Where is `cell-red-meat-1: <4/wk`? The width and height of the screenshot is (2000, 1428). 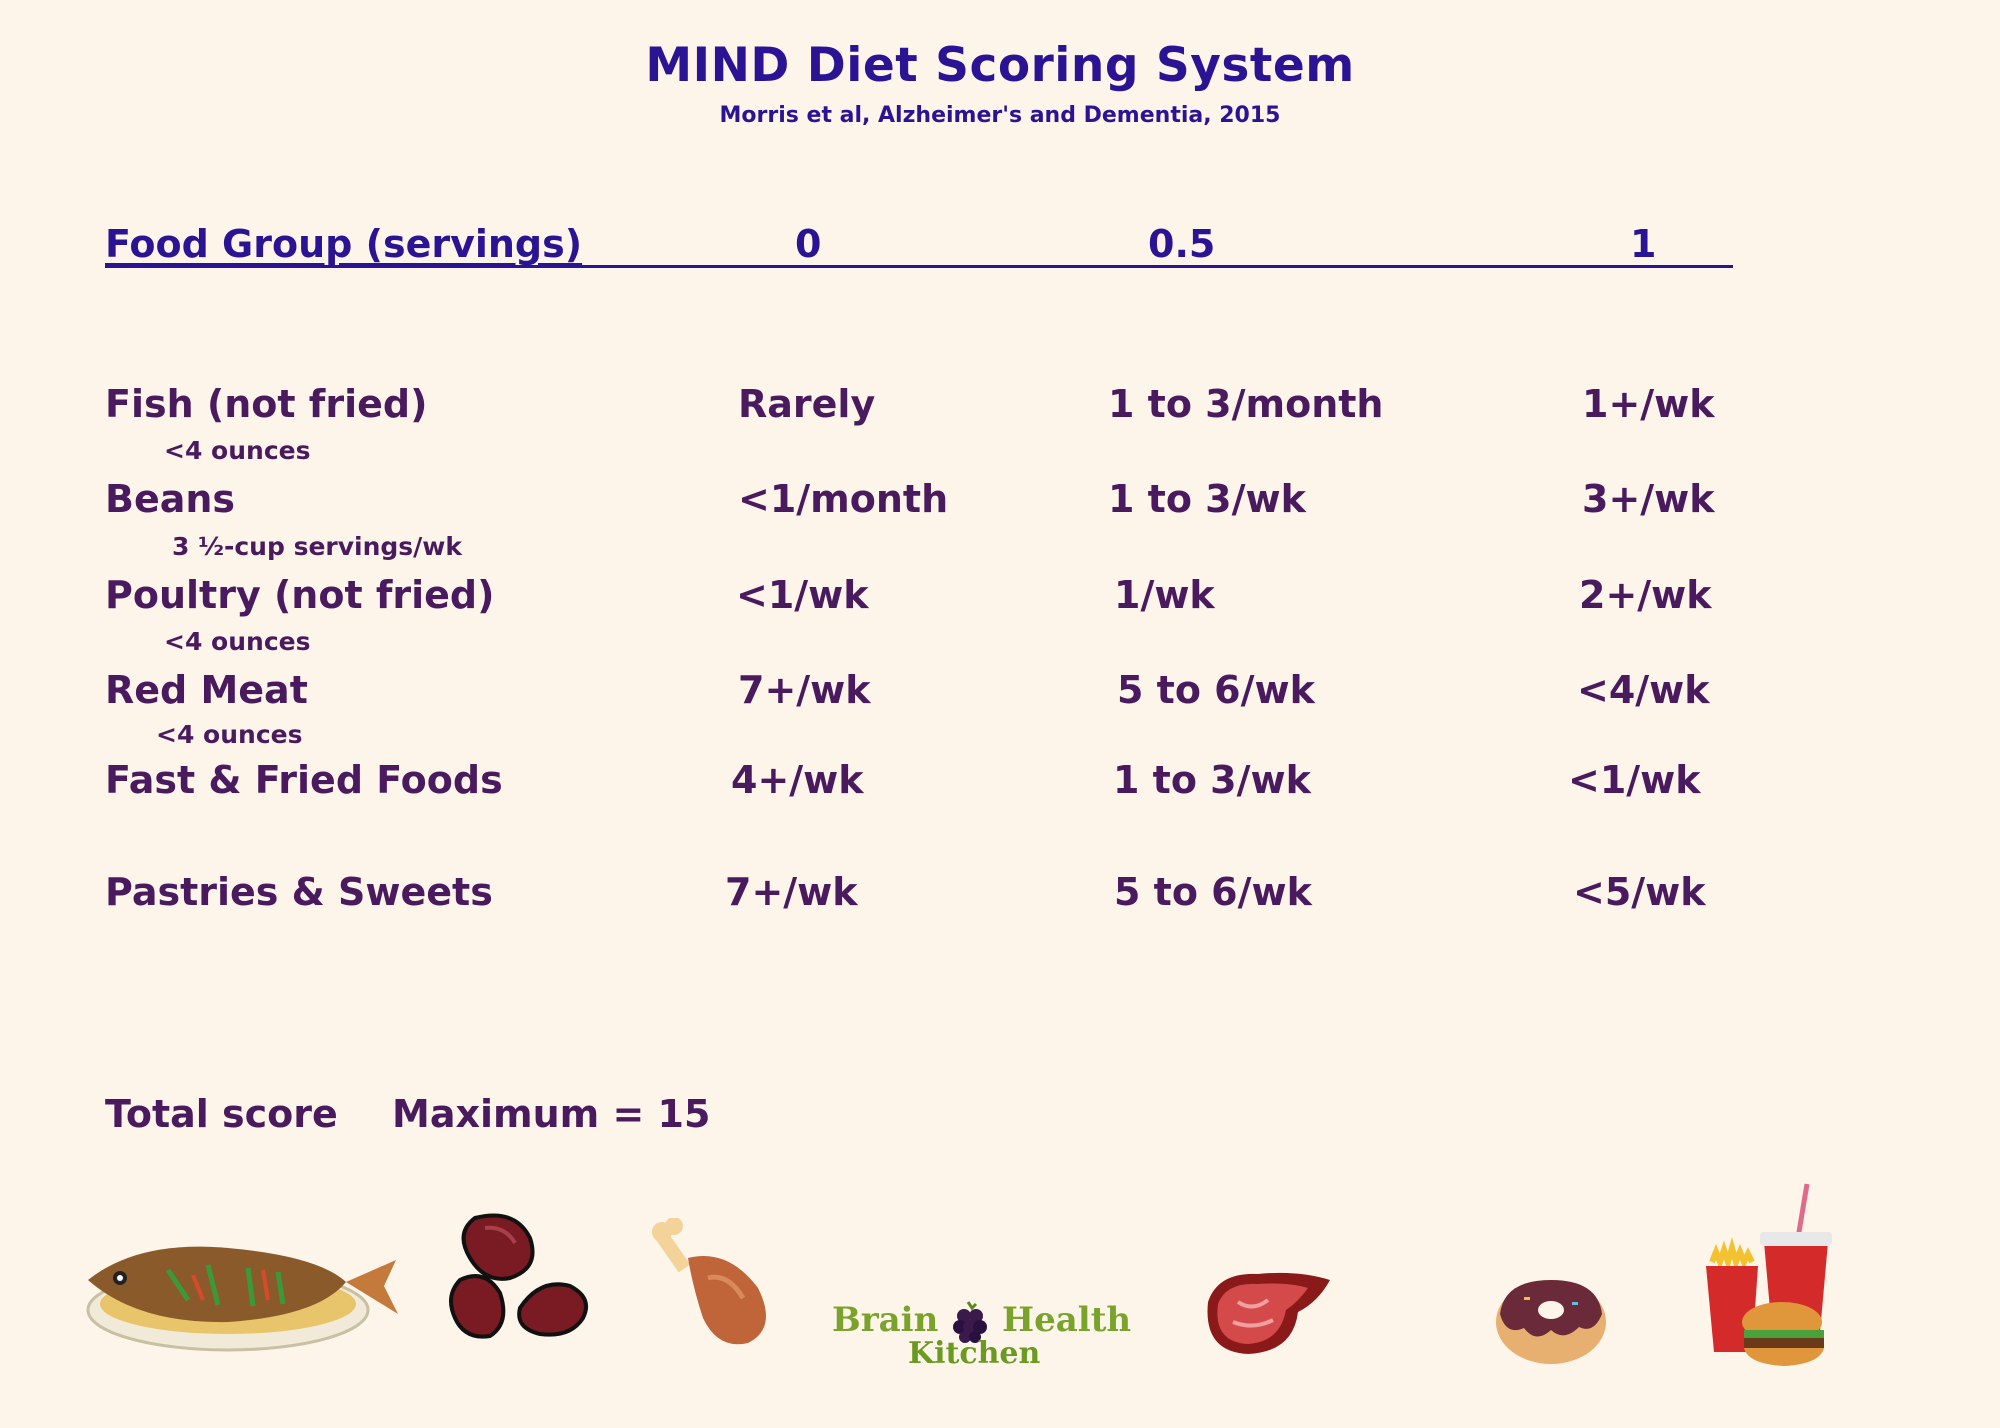
cell-red-meat-1: <4/wk is located at coordinates (1643, 690).